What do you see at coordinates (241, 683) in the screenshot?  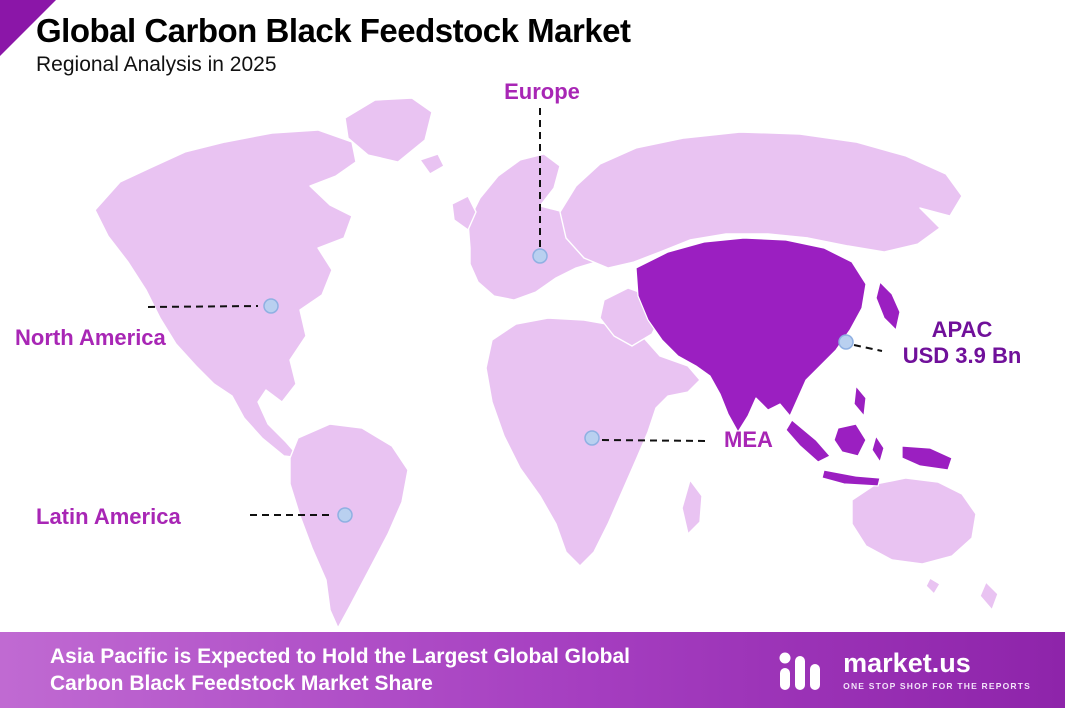 I see `footer-note-line2: Carbon Black Feedstock Market Share` at bounding box center [241, 683].